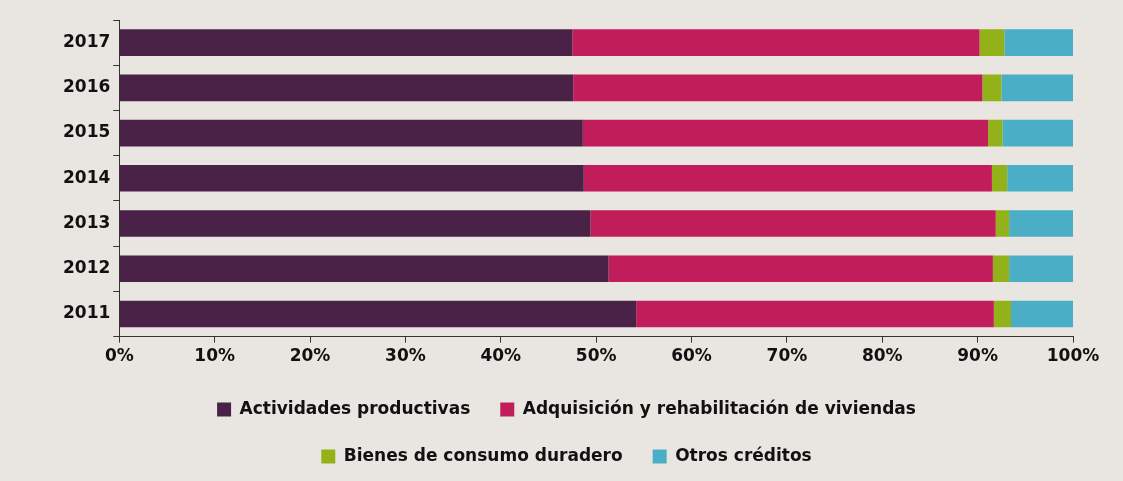 Image resolution: width=1123 pixels, height=481 pixels. I want to click on legend-label: Actividades productivas, so click(355, 407).